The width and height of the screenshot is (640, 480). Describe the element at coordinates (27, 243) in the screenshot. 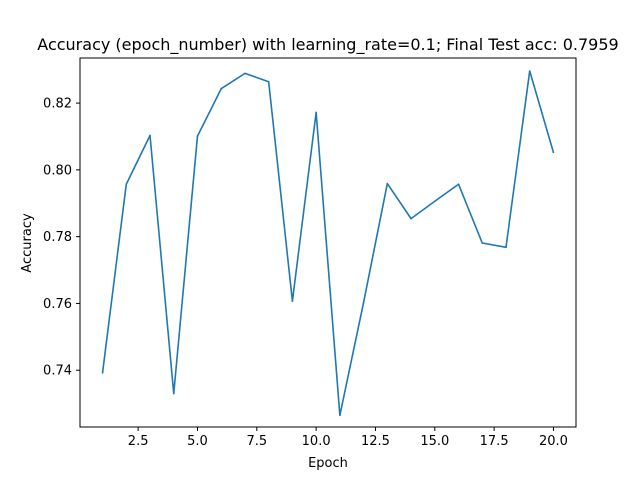

I see `y-axis-label: Accuracy` at that location.